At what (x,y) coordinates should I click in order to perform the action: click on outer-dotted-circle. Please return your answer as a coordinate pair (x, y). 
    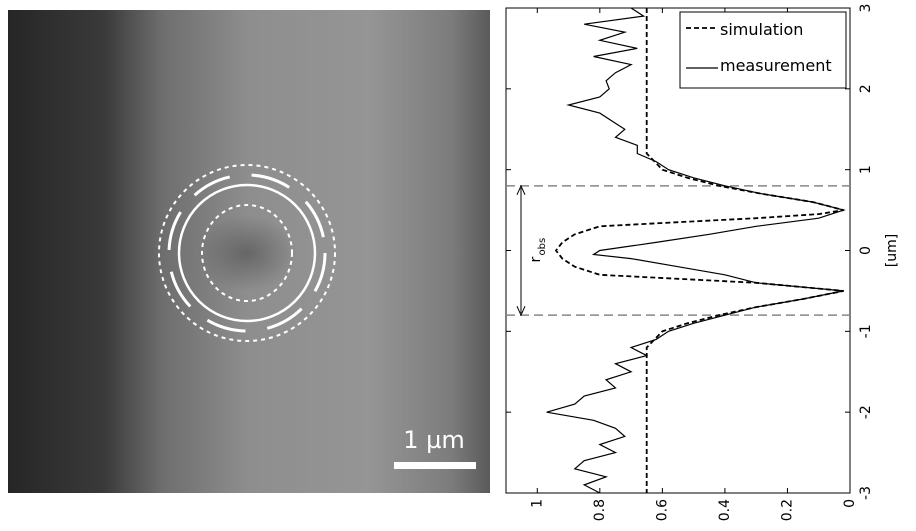
    Looking at the image, I should click on (247, 253).